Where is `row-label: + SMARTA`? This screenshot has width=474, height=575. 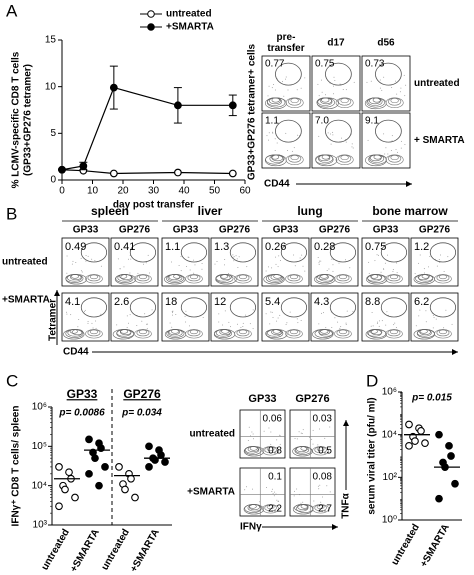 row-label: + SMARTA is located at coordinates (439, 140).